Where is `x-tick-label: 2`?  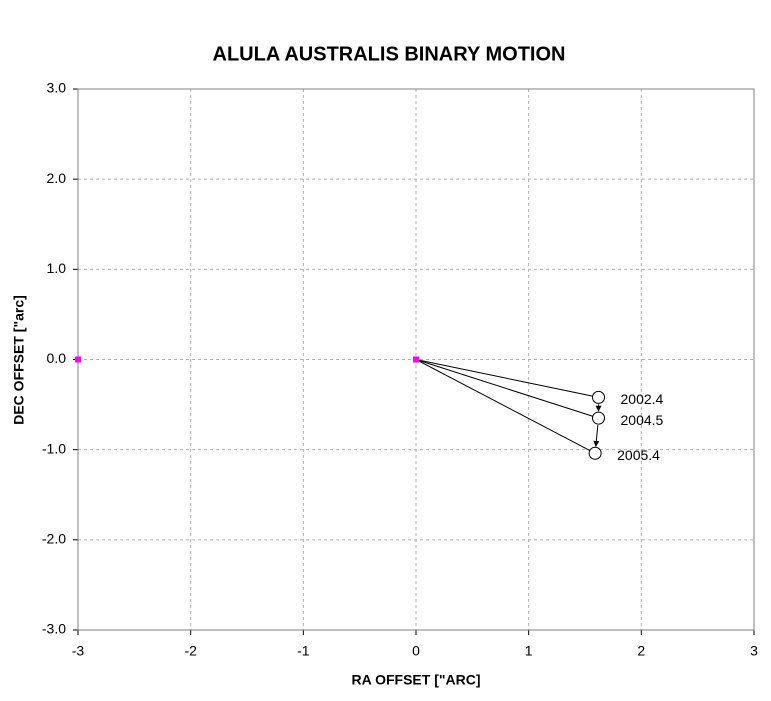 x-tick-label: 2 is located at coordinates (641, 651).